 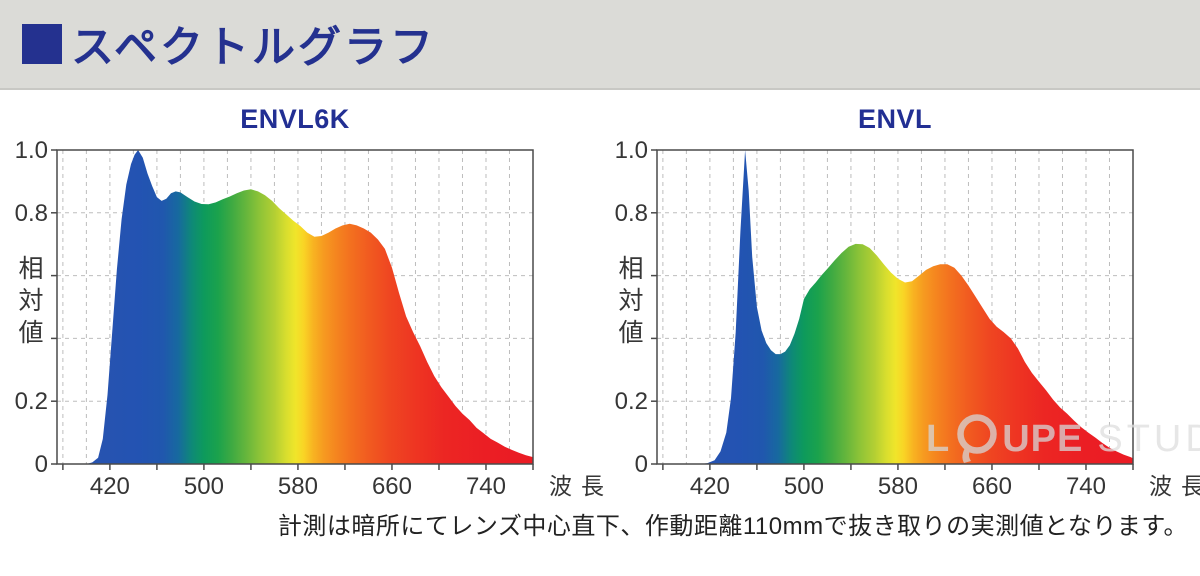 I want to click on chart-title-envl6k: ENVL6K, so click(x=295, y=119).